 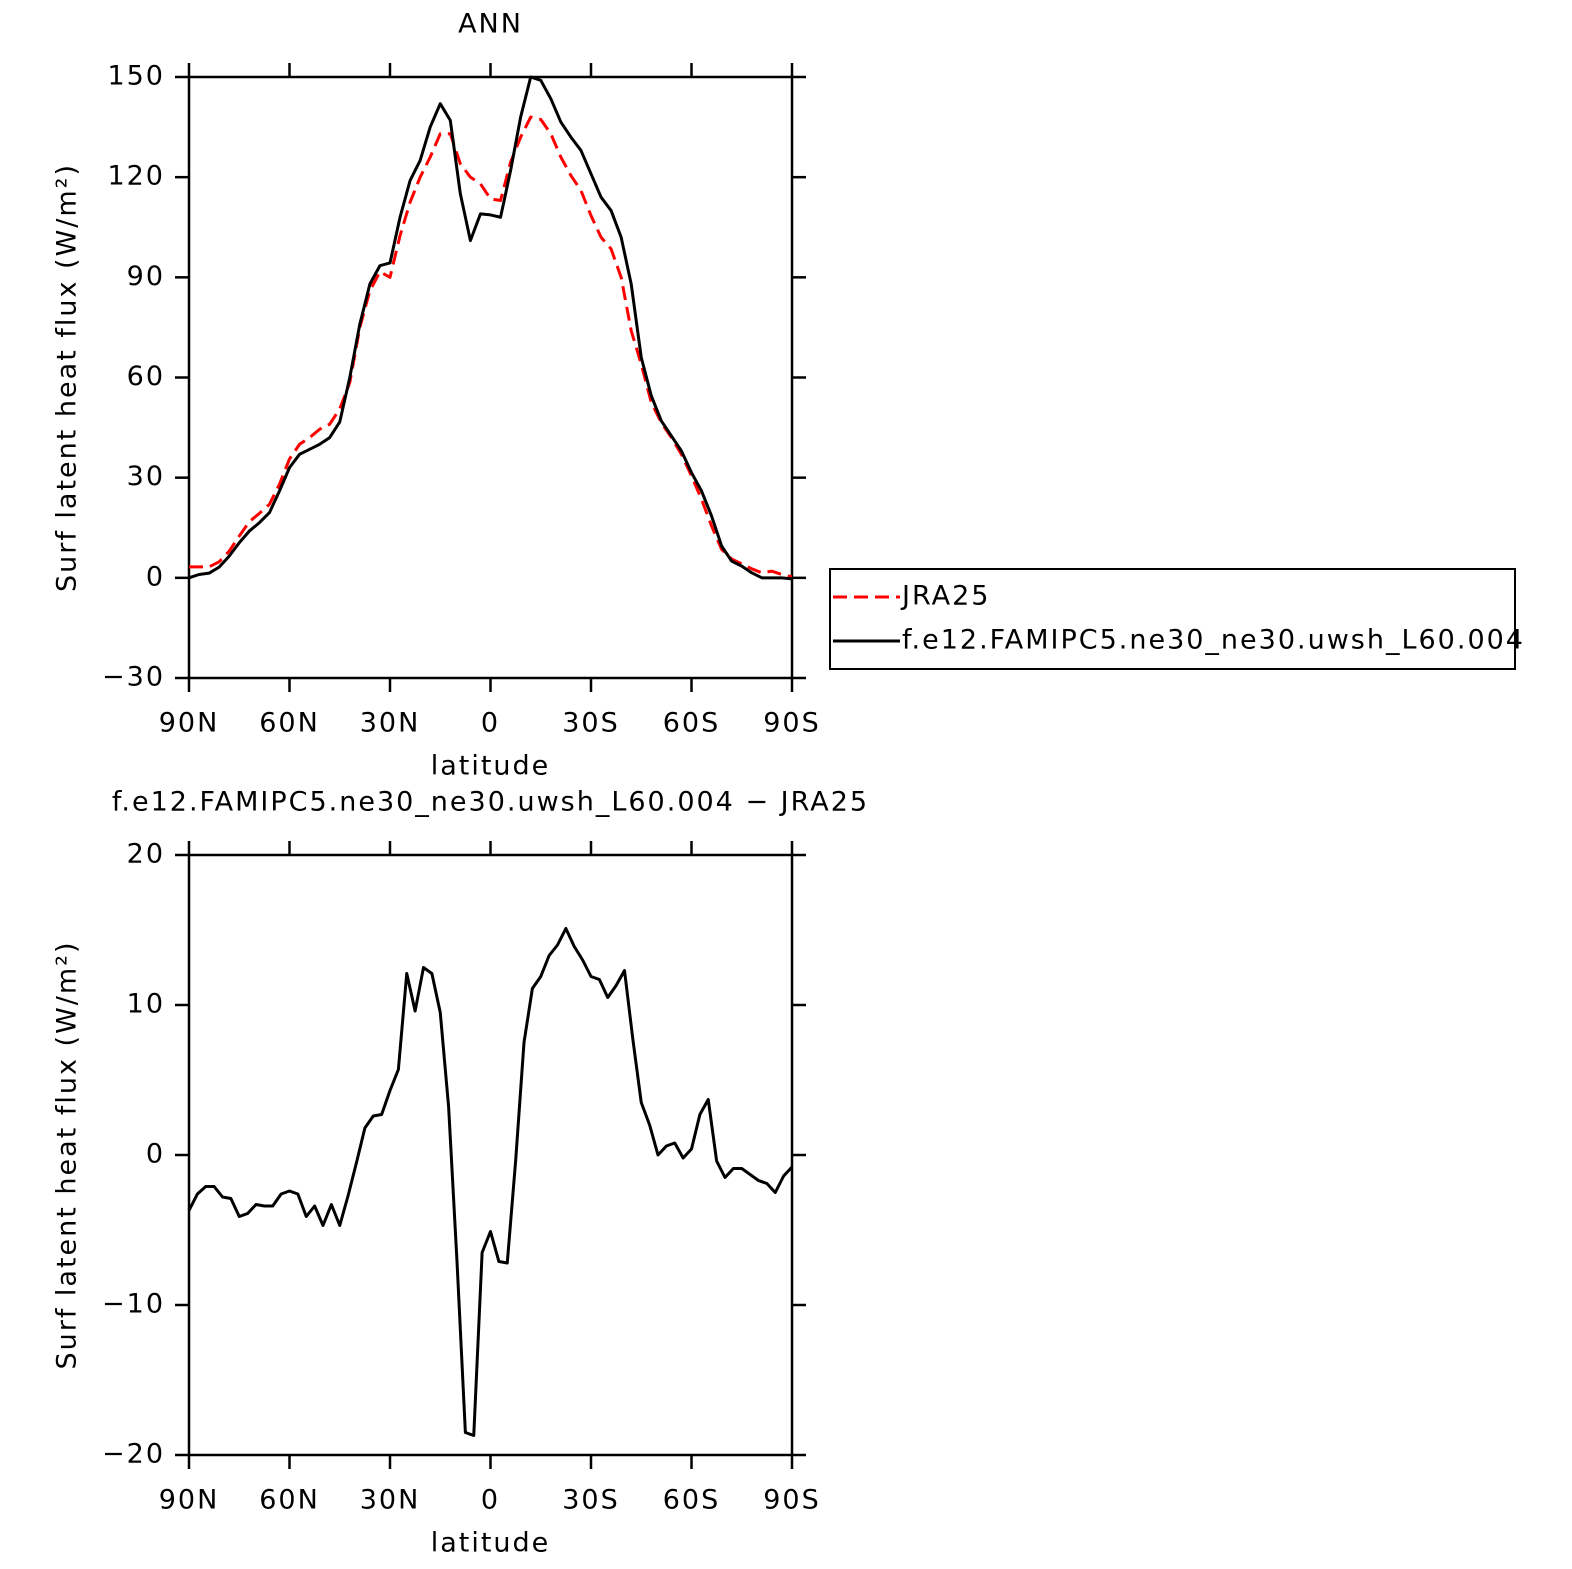 What do you see at coordinates (1213, 640) in the screenshot?
I see `legend-label: f.e12.FAMIPC5.ne30_ne30.uwsh_L60.004` at bounding box center [1213, 640].